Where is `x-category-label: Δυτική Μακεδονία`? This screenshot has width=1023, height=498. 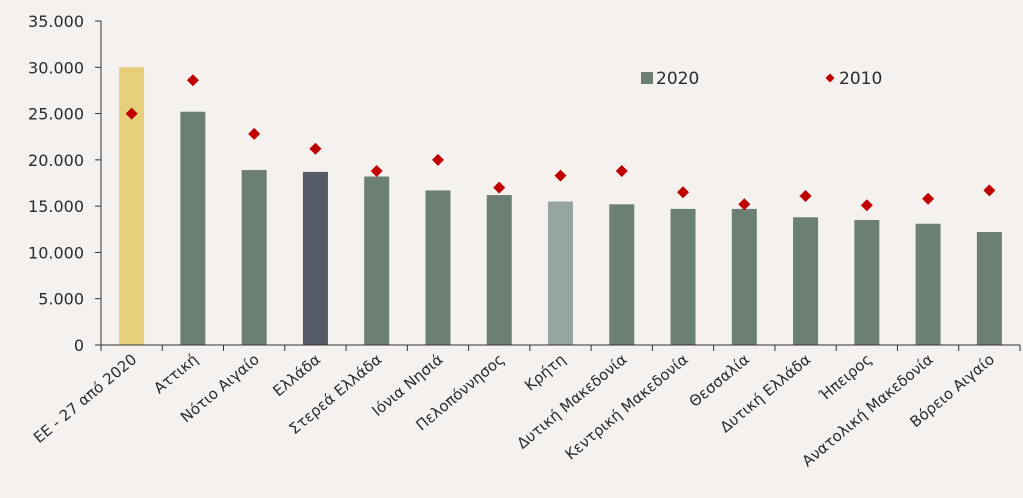
x-category-label: Δυτική Μακεδονία is located at coordinates (571, 401).